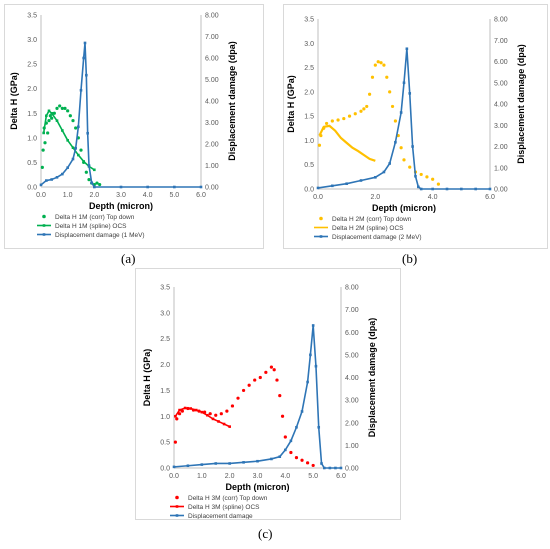 This screenshot has width=550, height=549. Describe the element at coordinates (100, 235) in the screenshot. I see `legend-entry: Displacement damage (1 MeV)` at that location.